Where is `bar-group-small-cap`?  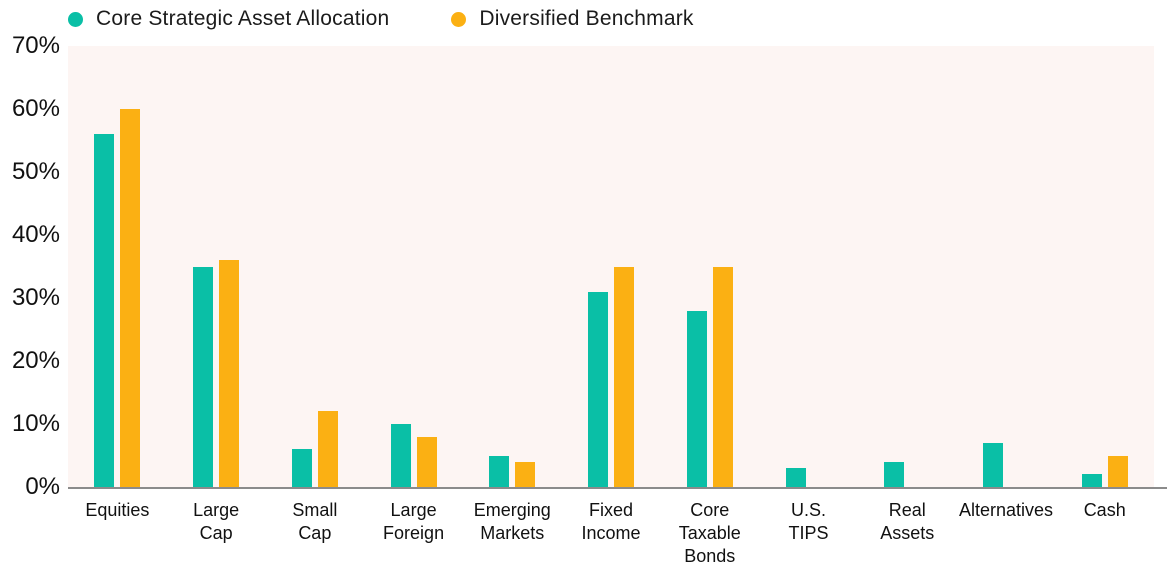
bar-group-small-cap is located at coordinates (314, 266).